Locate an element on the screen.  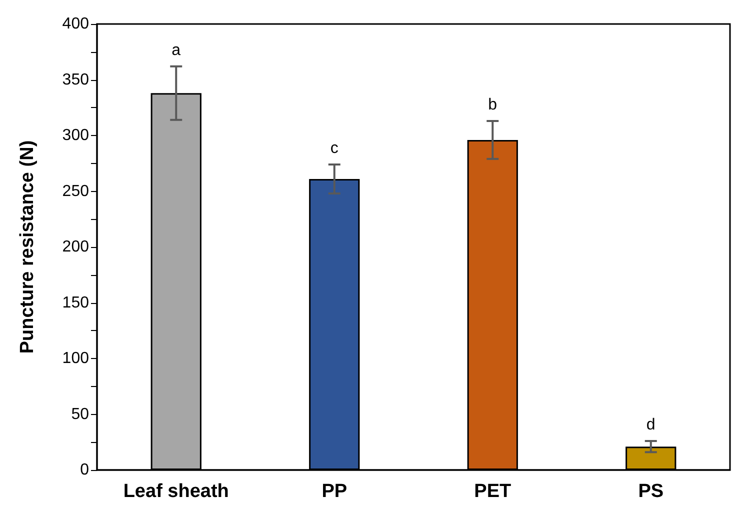
y-axis-title: Puncture resistance (N) is located at coordinates (27, 247).